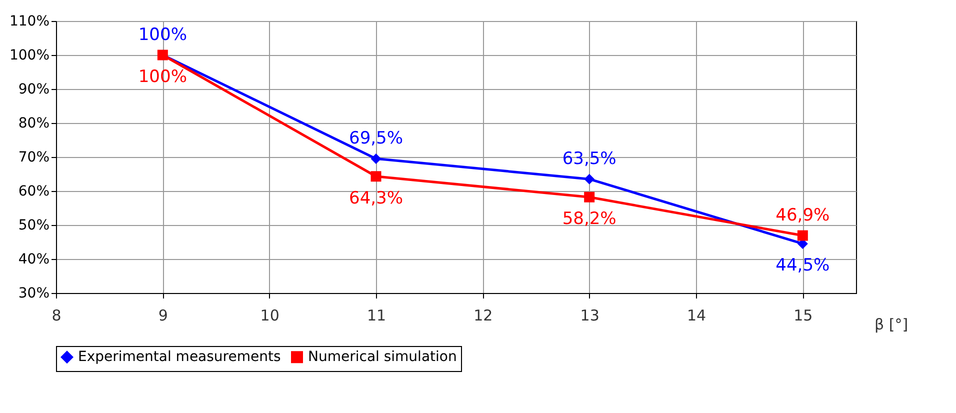  What do you see at coordinates (34, 192) in the screenshot?
I see `y-tick-label: 60%` at bounding box center [34, 192].